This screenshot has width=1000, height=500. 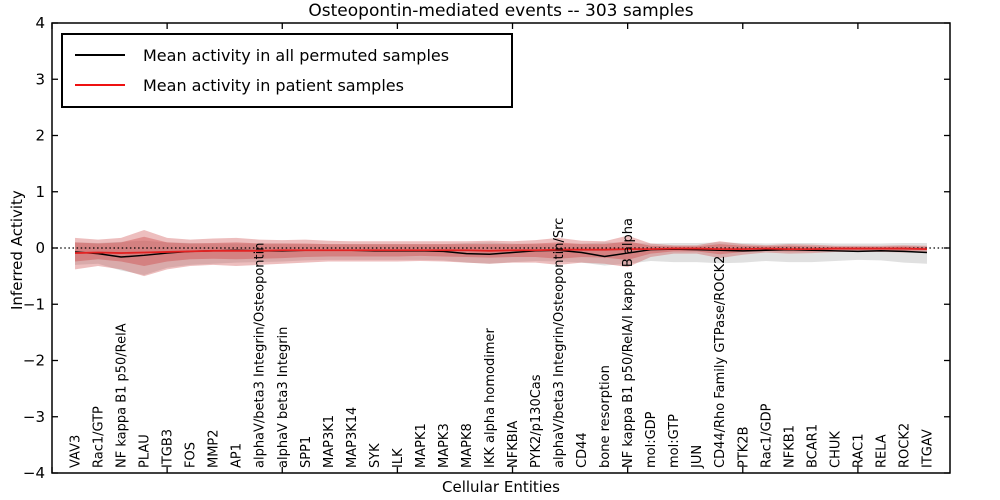 What do you see at coordinates (214, 448) in the screenshot?
I see `entity-tick-label: MMP2` at bounding box center [214, 448].